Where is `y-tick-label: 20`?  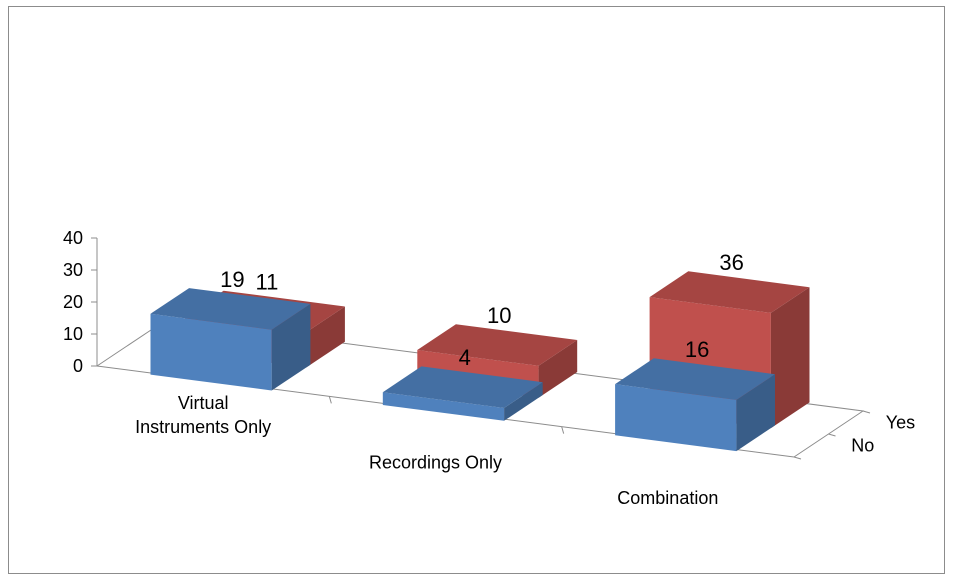
y-tick-label: 20 is located at coordinates (73, 302).